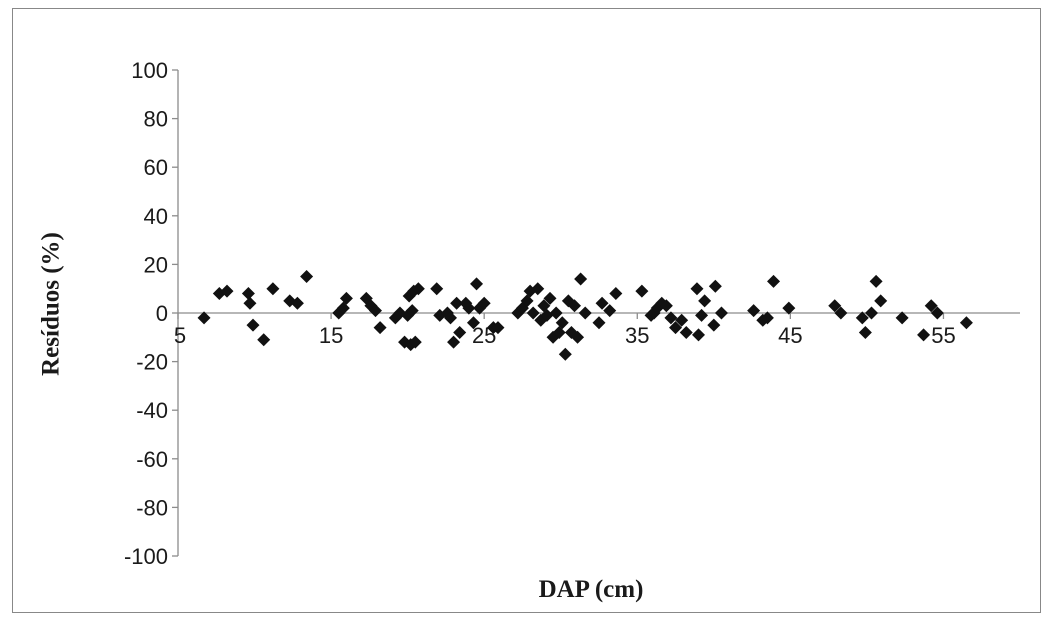  I want to click on y-tick-label: -40, so click(152, 410).